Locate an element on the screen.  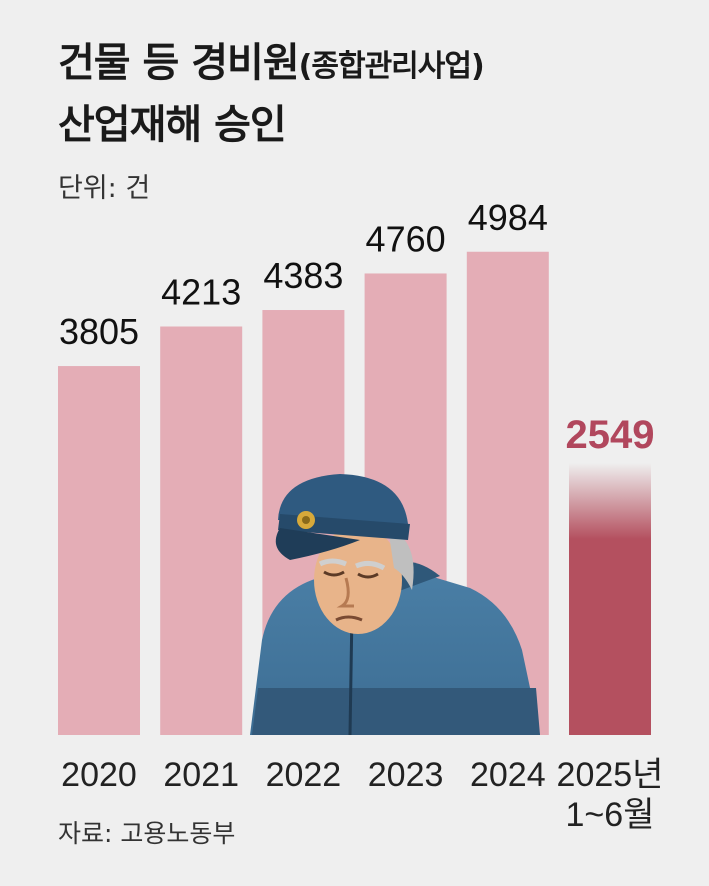
value-label-2020: 3805 is located at coordinates (99, 331).